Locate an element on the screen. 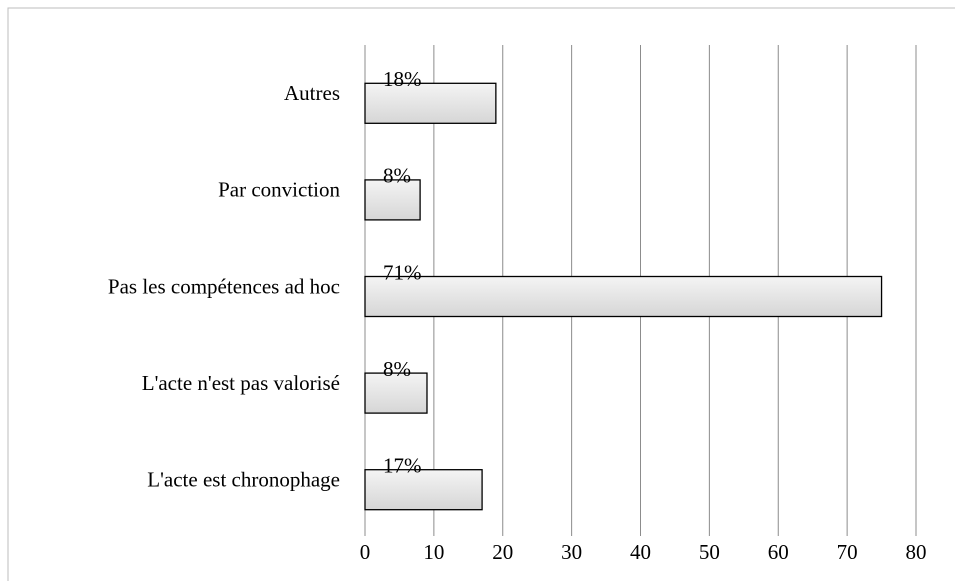  x-tick-label: 50 is located at coordinates (709, 552).